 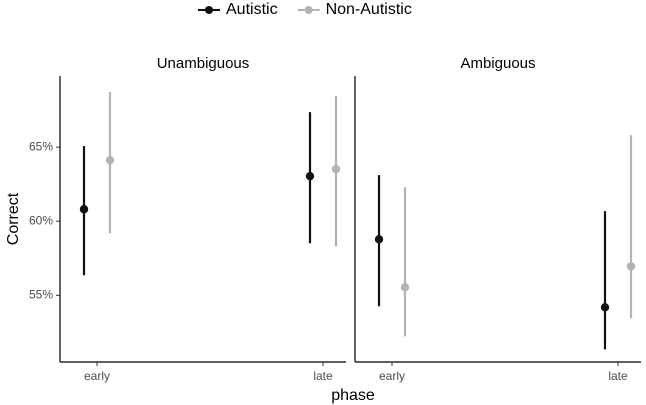 I want to click on strip-title: Ambiguous, so click(x=497, y=63).